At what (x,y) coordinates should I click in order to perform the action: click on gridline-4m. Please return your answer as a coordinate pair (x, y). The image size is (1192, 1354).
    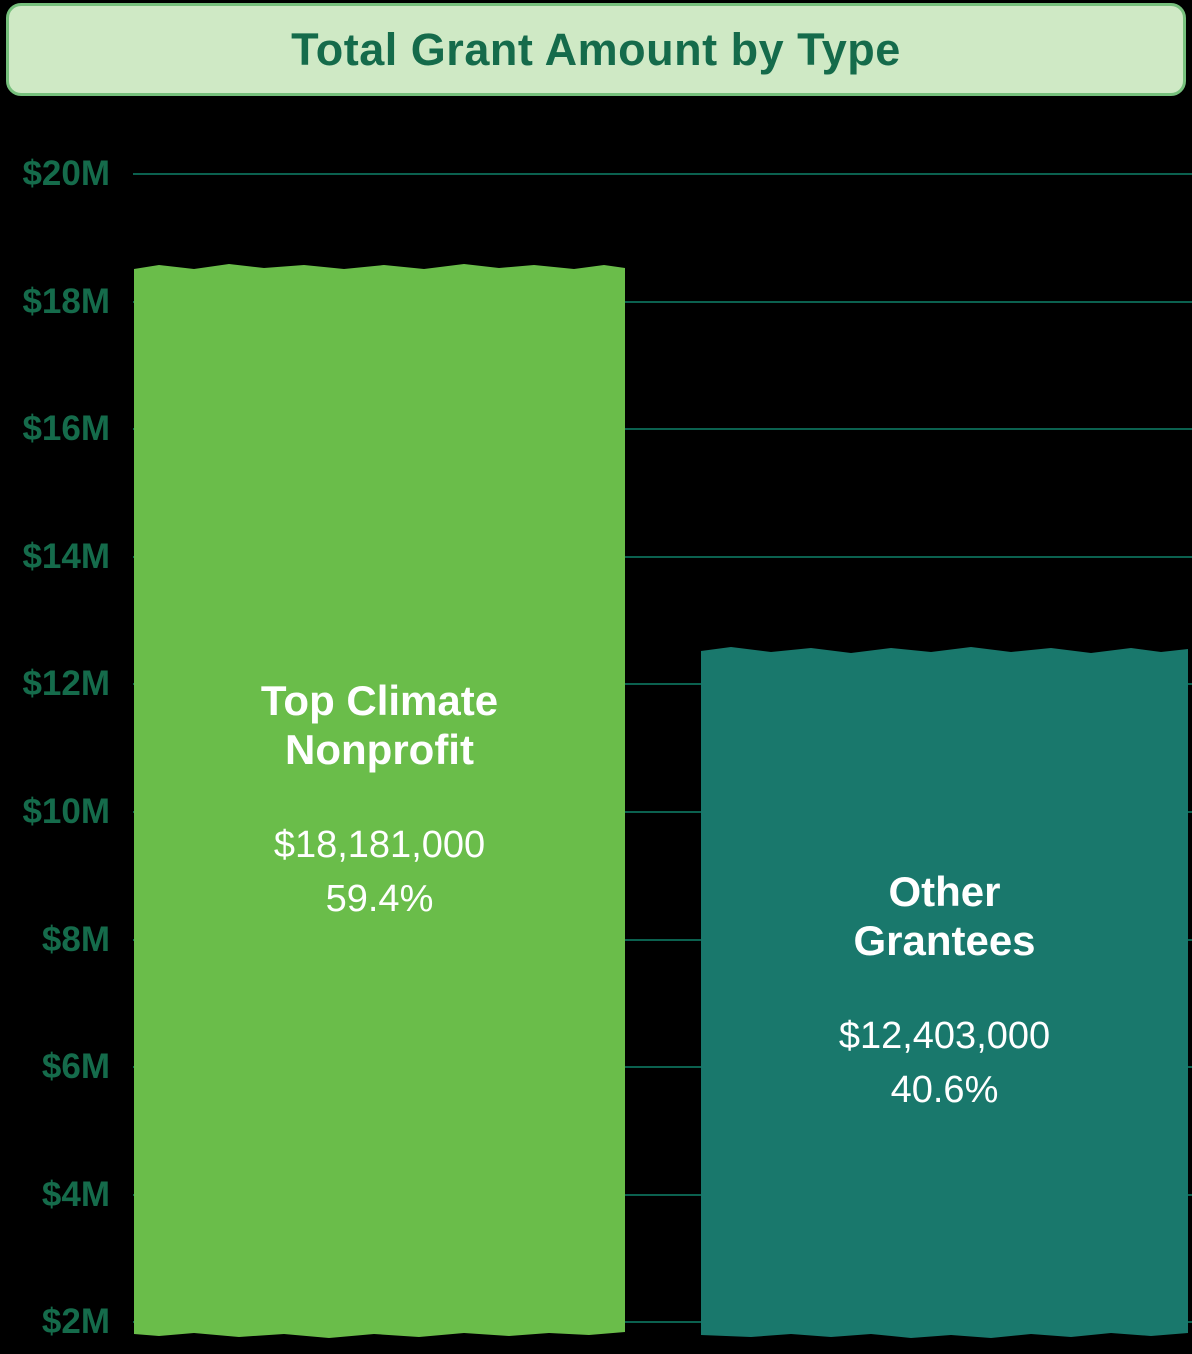
    Looking at the image, I should click on (662, 1195).